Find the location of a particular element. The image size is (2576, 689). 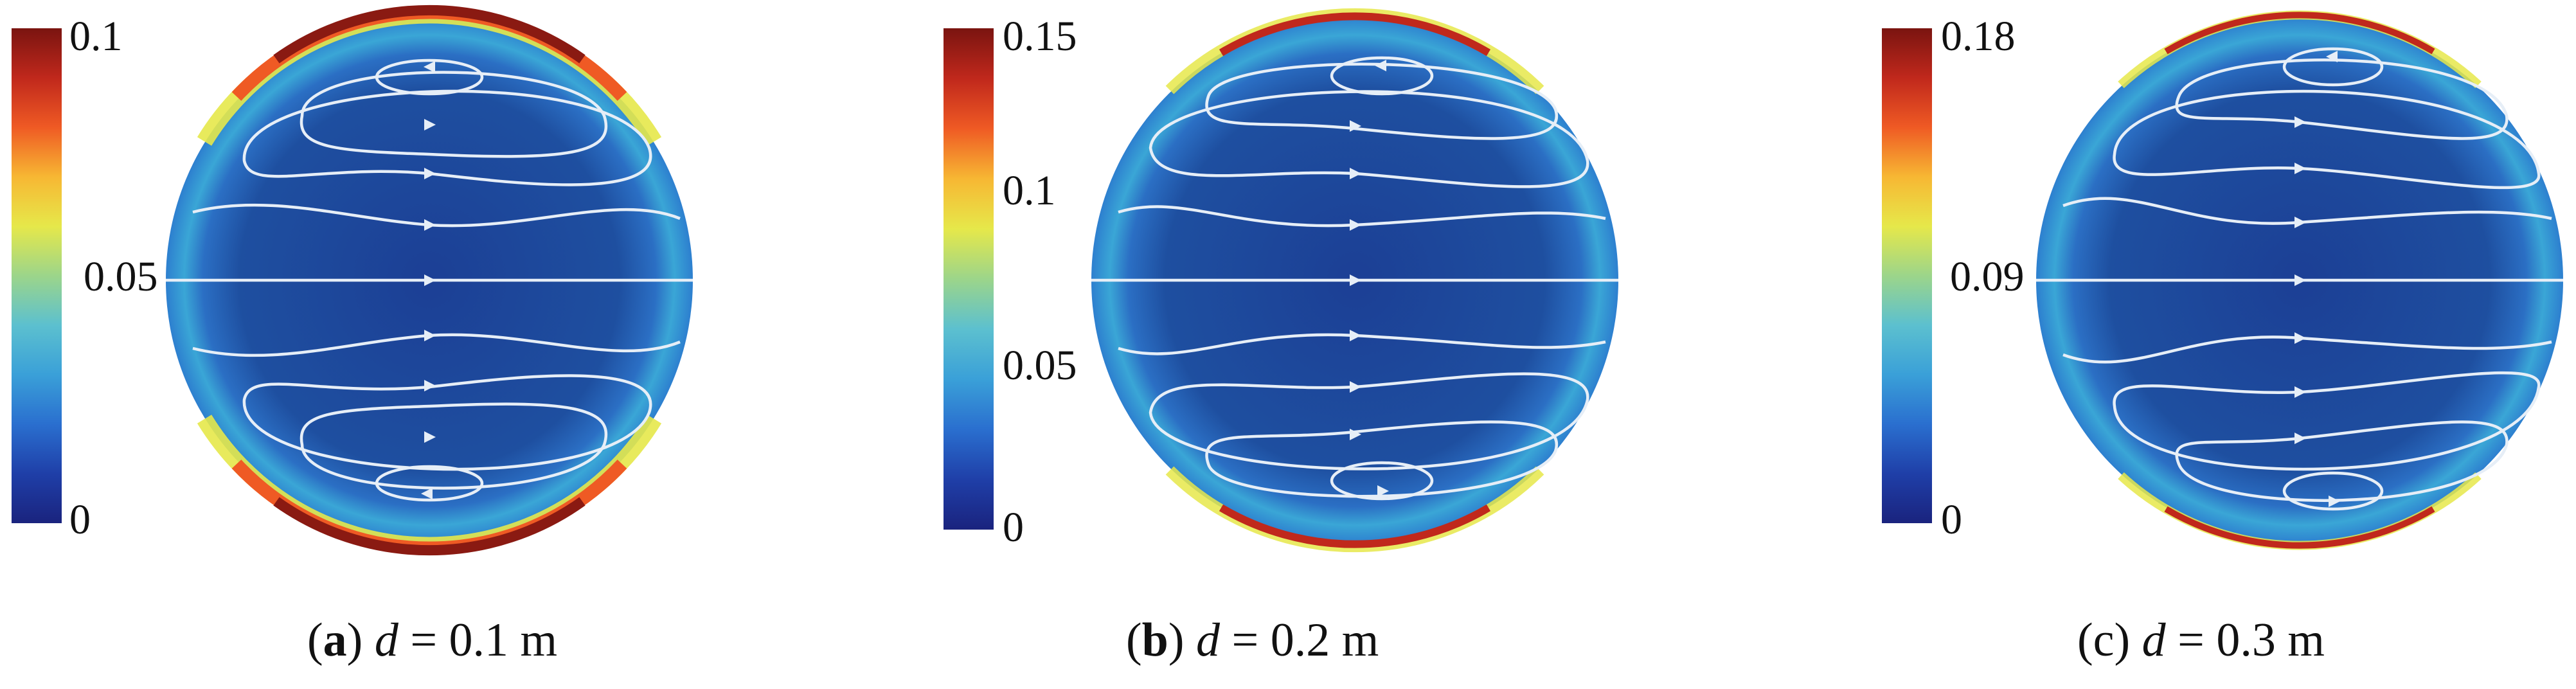

colorbar-c is located at coordinates (1907, 275).